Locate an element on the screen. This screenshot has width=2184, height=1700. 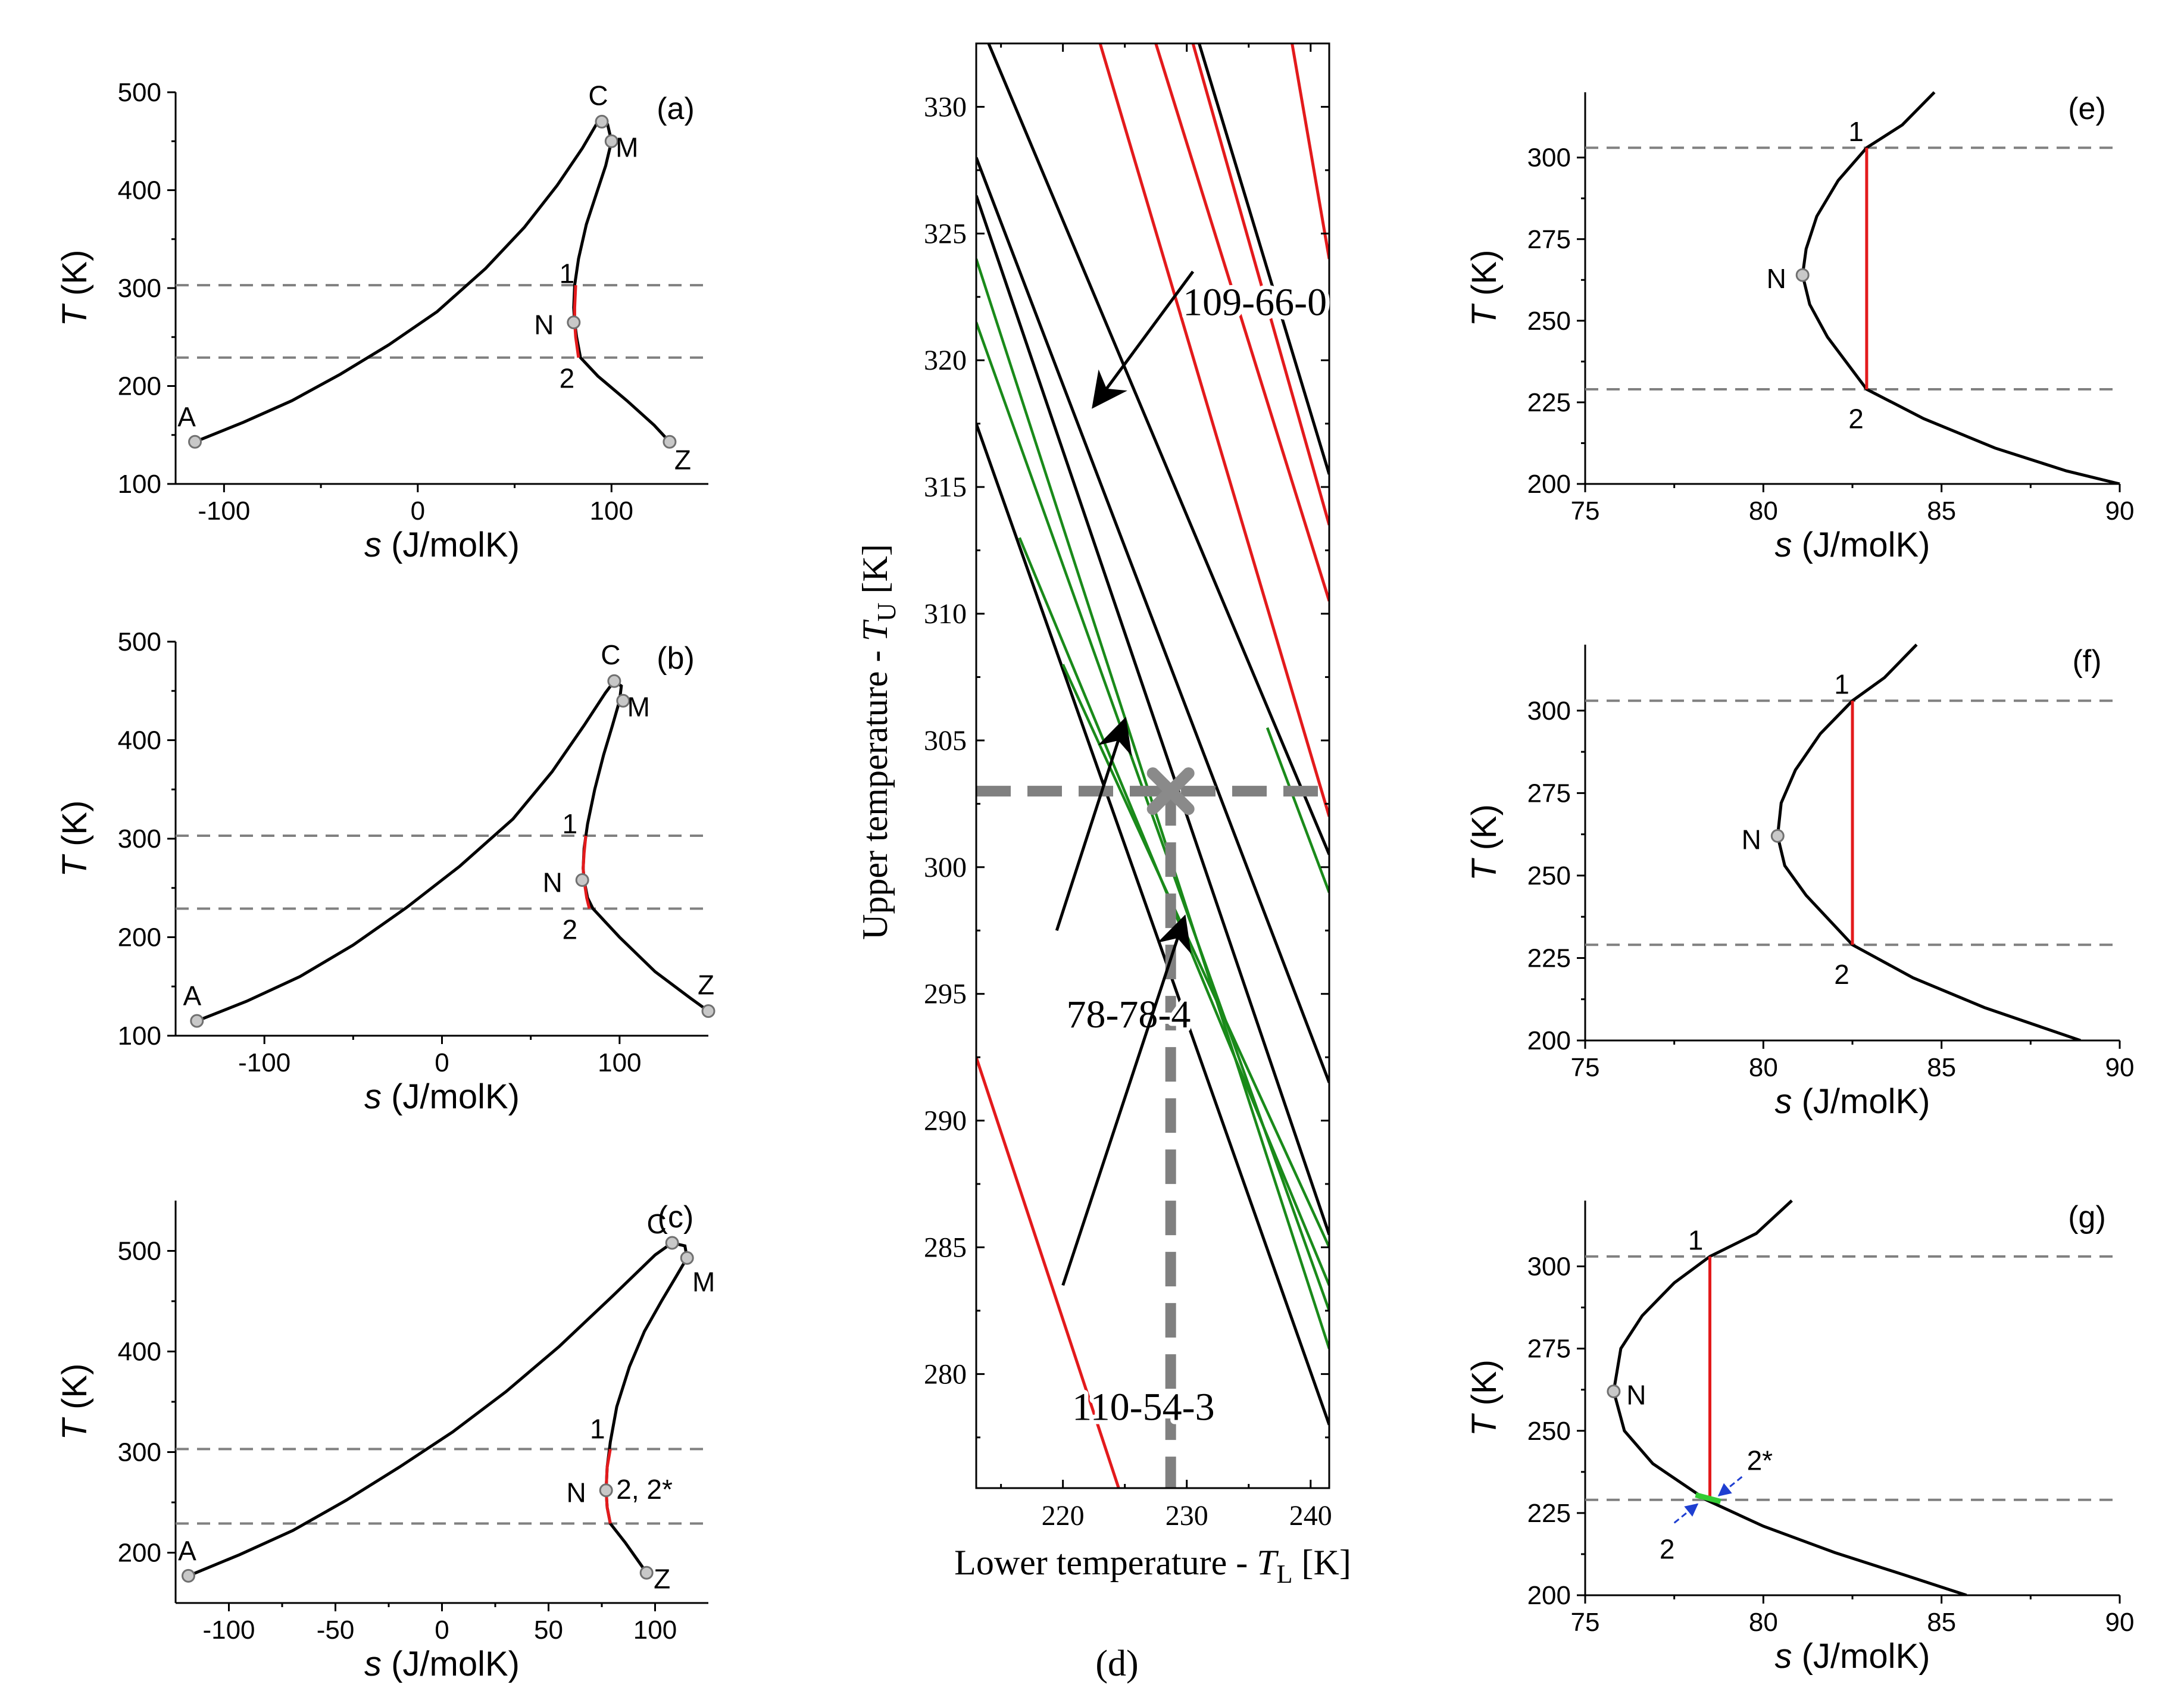
point-label: Z is located at coordinates (706, 985).